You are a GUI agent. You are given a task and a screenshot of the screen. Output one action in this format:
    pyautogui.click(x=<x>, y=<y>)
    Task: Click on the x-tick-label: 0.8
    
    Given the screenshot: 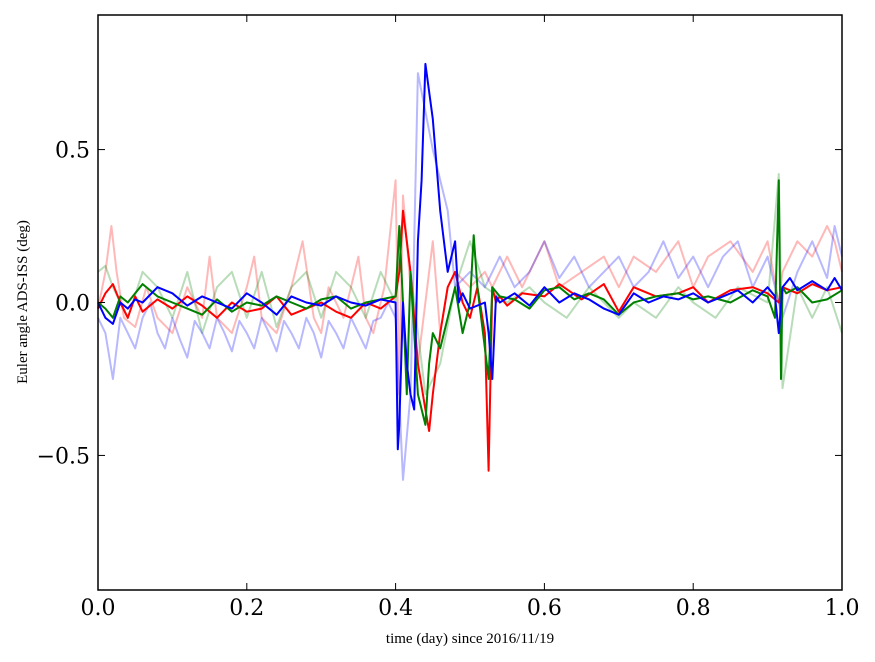 What is the action you would take?
    pyautogui.click(x=693, y=608)
    